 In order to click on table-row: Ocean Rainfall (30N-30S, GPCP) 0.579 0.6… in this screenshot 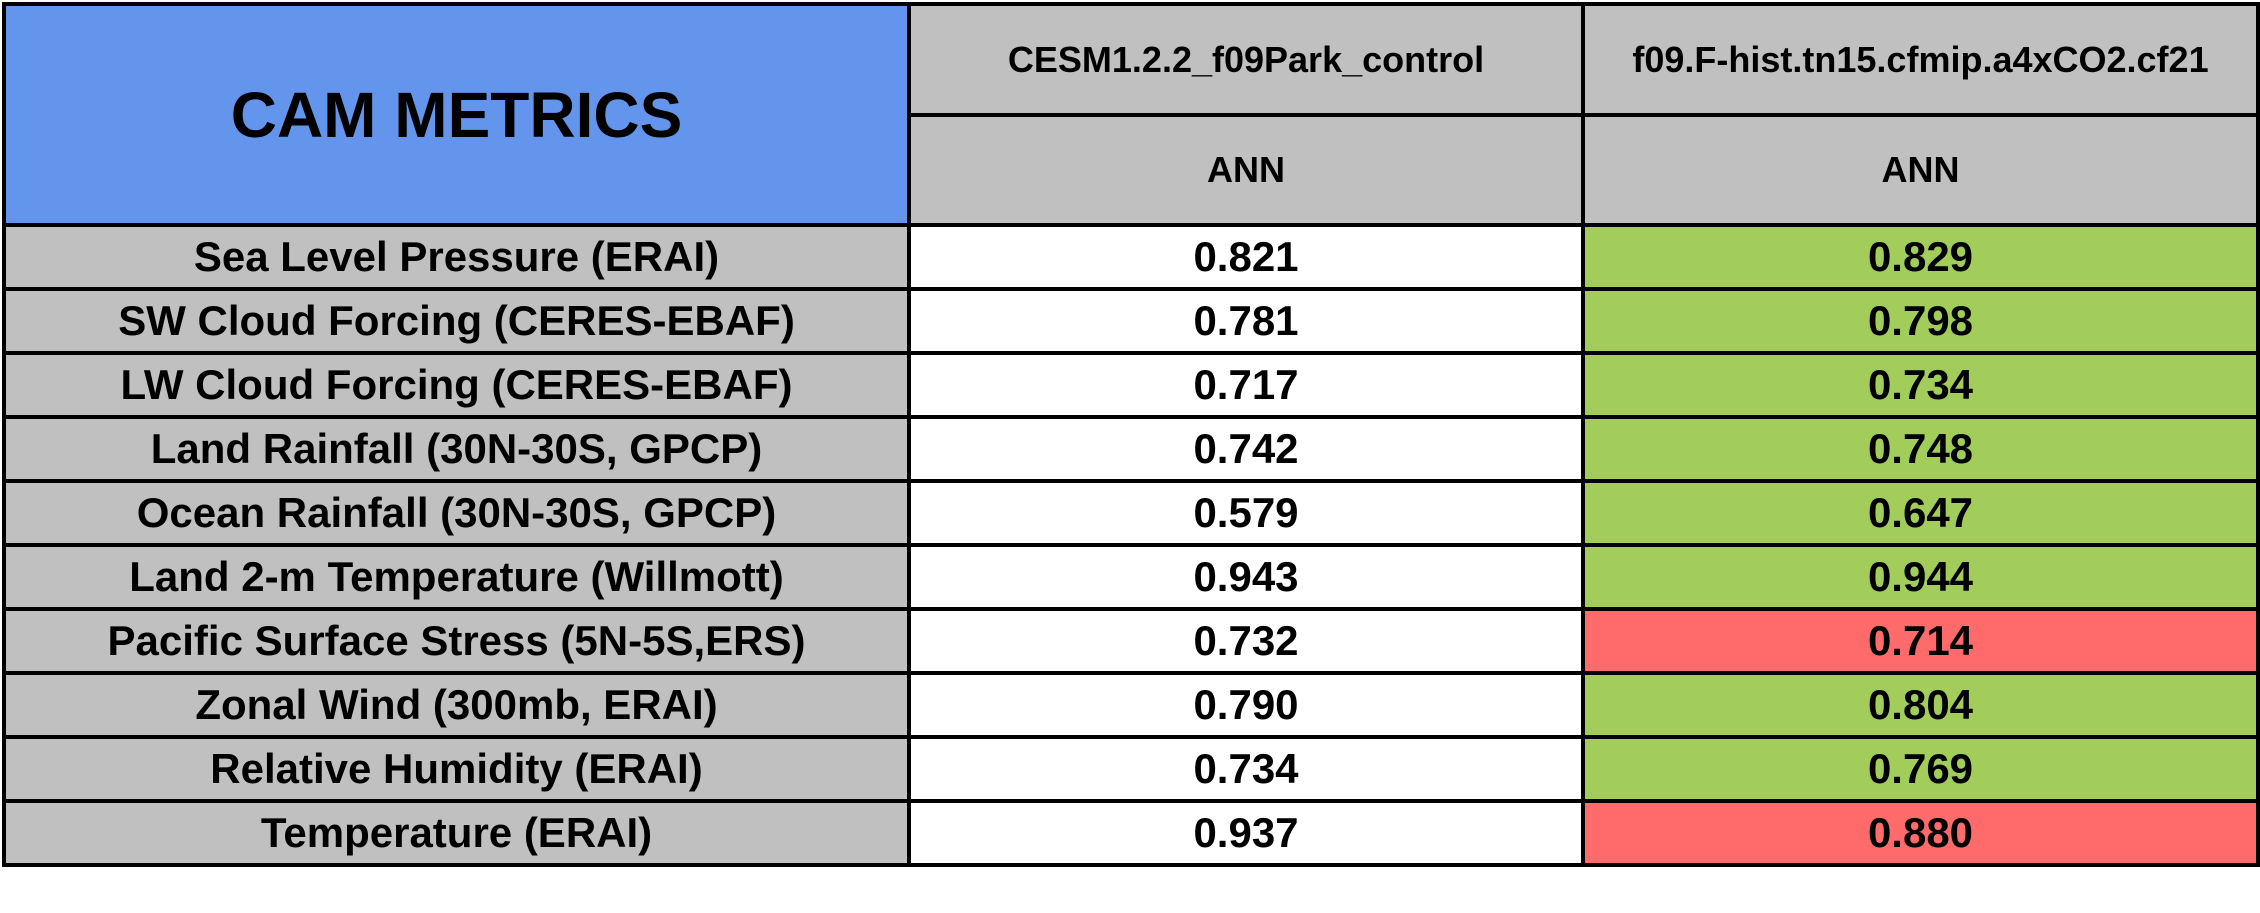, I will do `click(1131, 513)`.